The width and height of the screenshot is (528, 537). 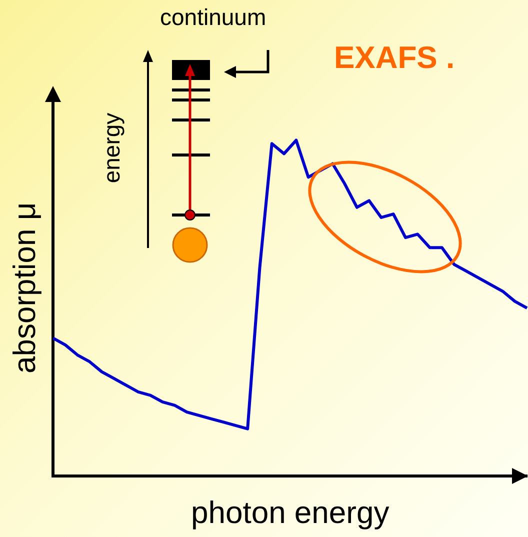 What do you see at coordinates (24, 288) in the screenshot?
I see `y-axis-title: absorption μ` at bounding box center [24, 288].